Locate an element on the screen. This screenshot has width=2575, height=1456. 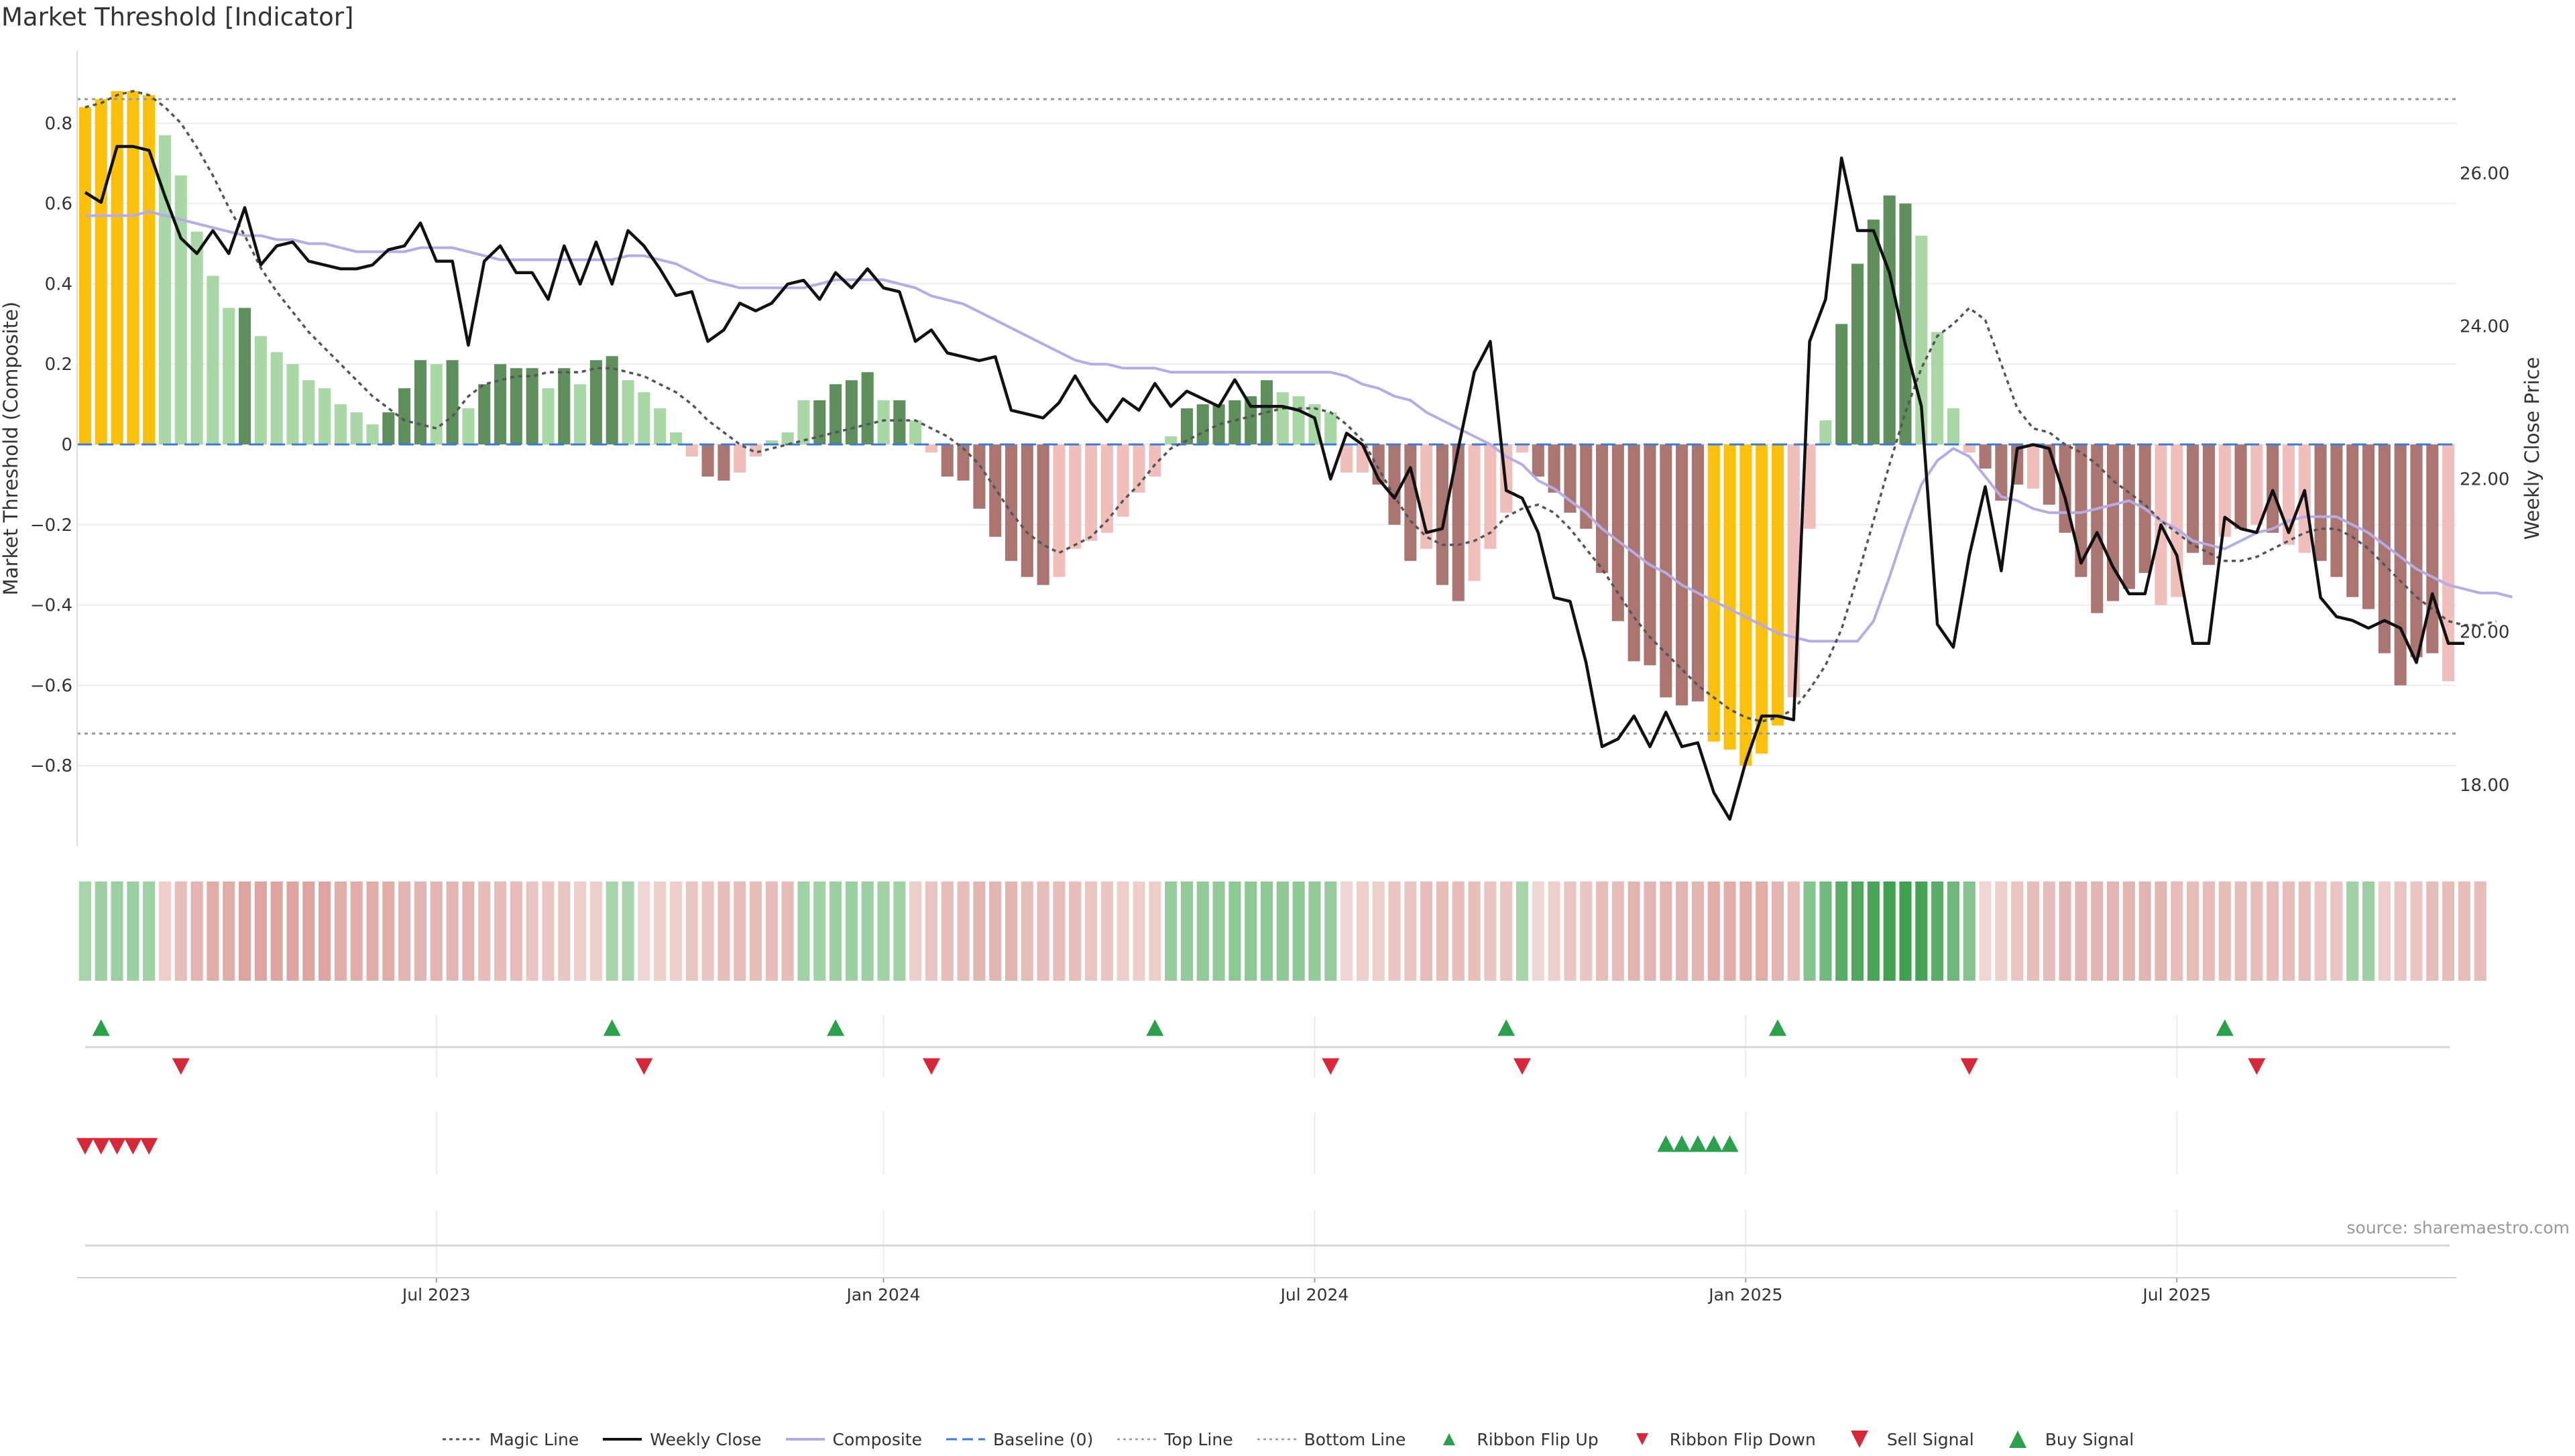
y-tick-label: −0.8 is located at coordinates (51, 766).